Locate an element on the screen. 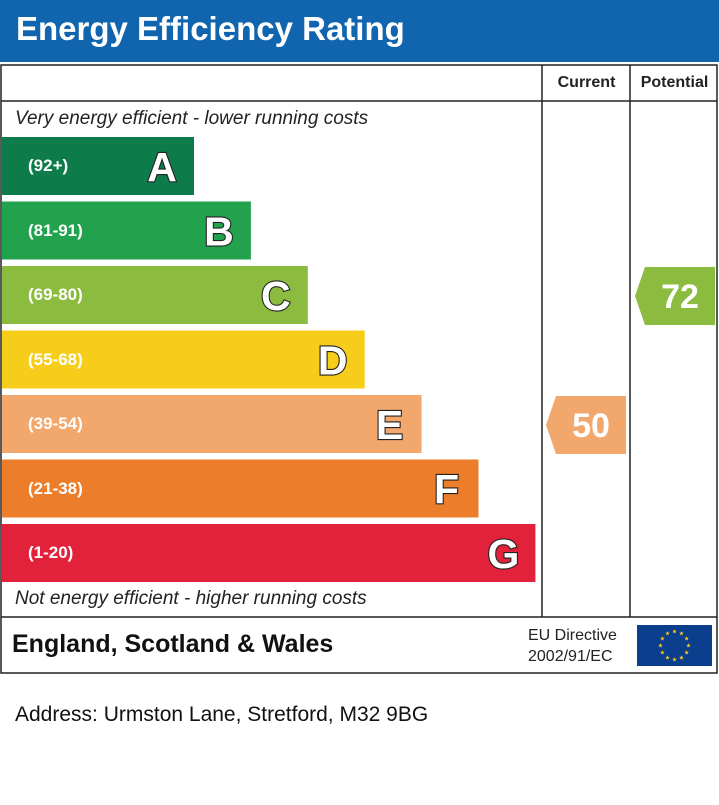 This screenshot has height=805, width=719. potential-score-arrow is located at coordinates (675, 296).